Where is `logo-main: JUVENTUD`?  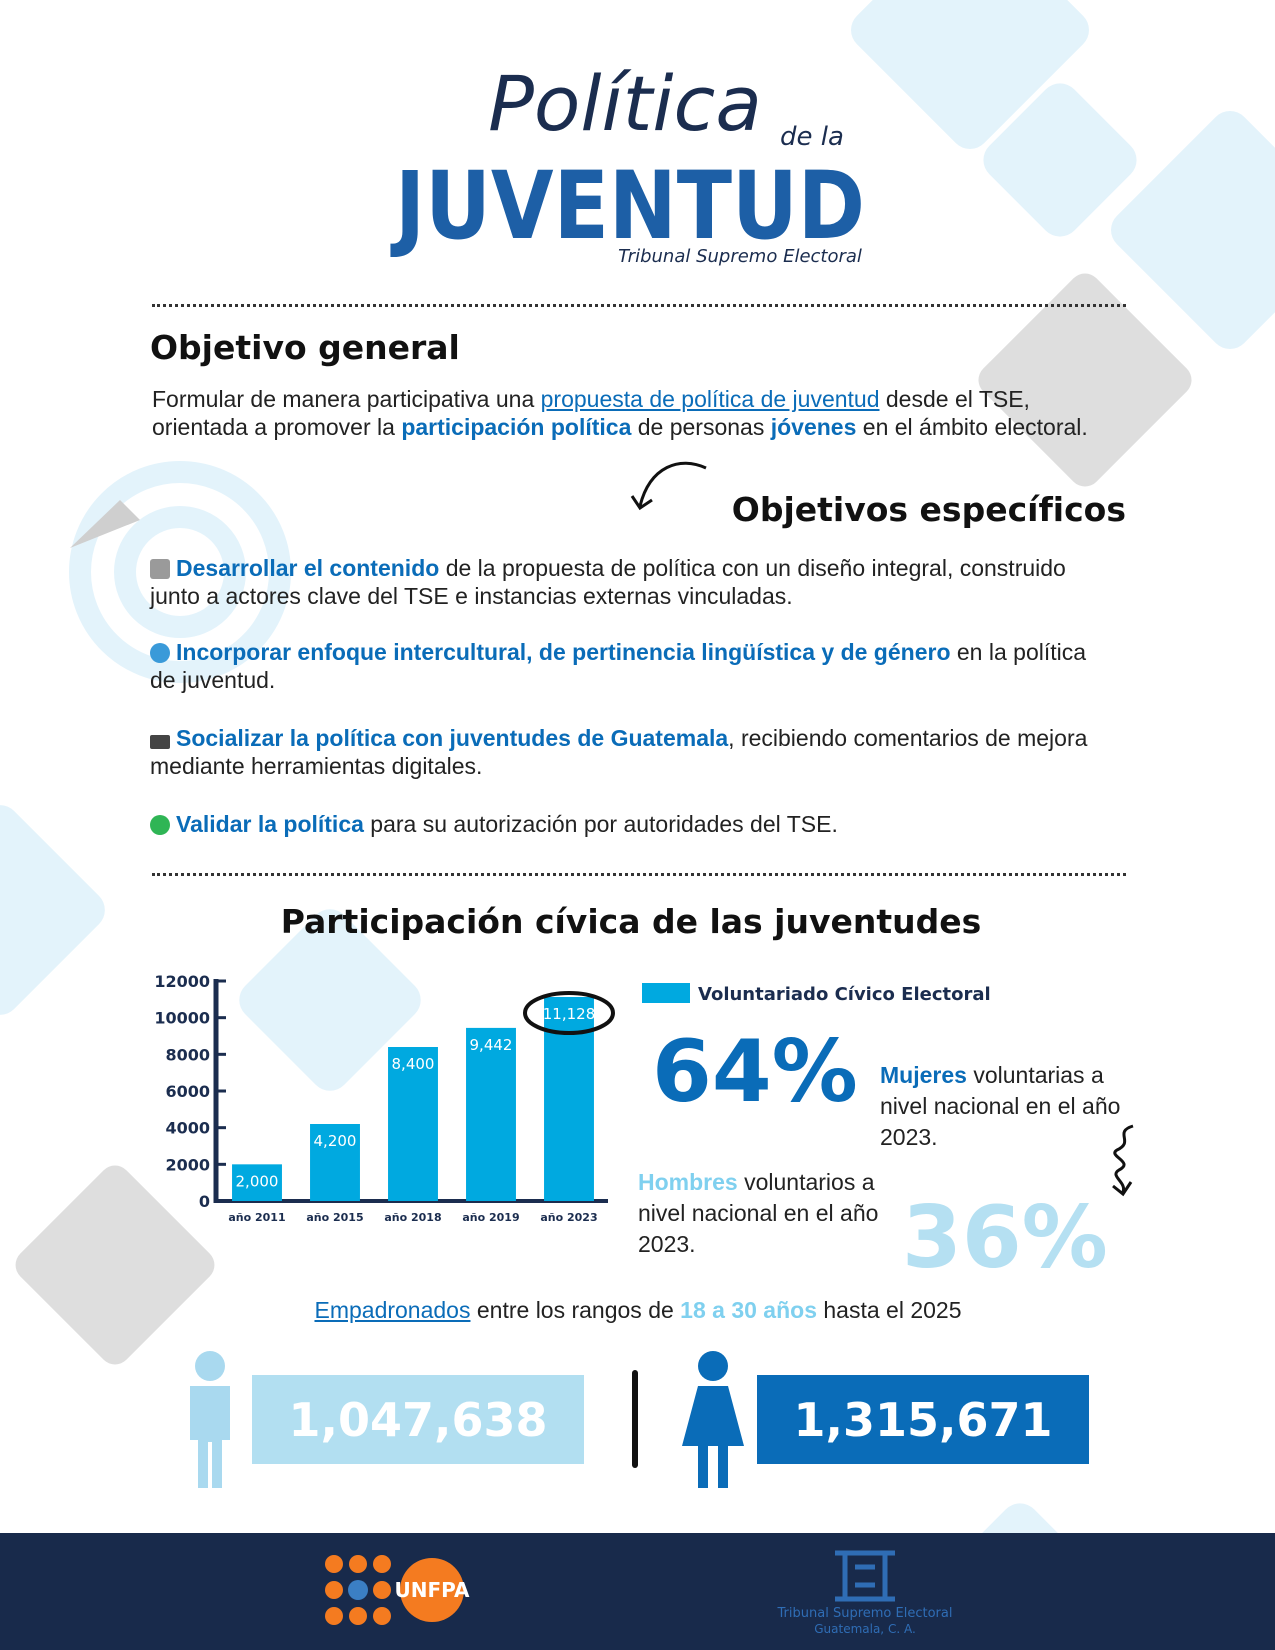 logo-main: JUVENTUD is located at coordinates (627, 206).